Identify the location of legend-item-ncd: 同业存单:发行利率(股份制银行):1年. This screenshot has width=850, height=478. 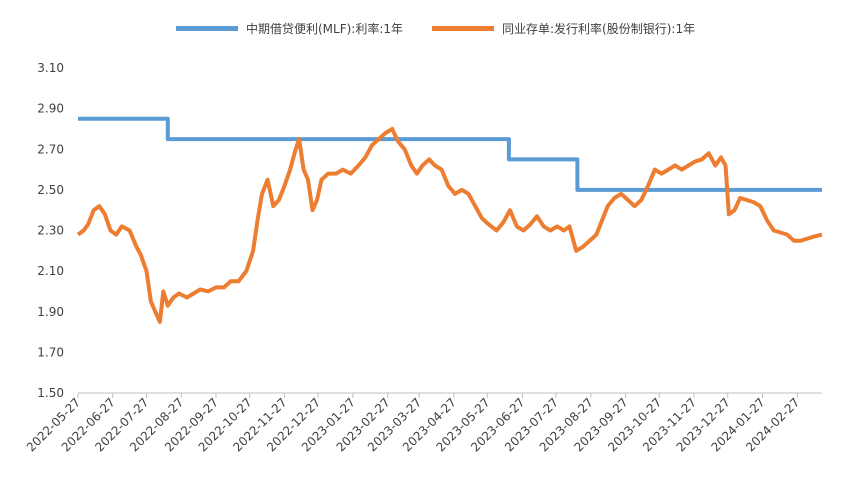
(563, 28).